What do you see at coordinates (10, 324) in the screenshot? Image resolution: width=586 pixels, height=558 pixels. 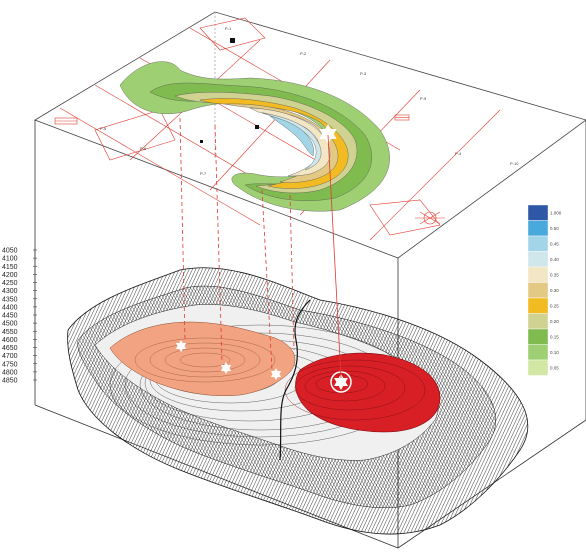 I see `depth-tick-label: 4500` at bounding box center [10, 324].